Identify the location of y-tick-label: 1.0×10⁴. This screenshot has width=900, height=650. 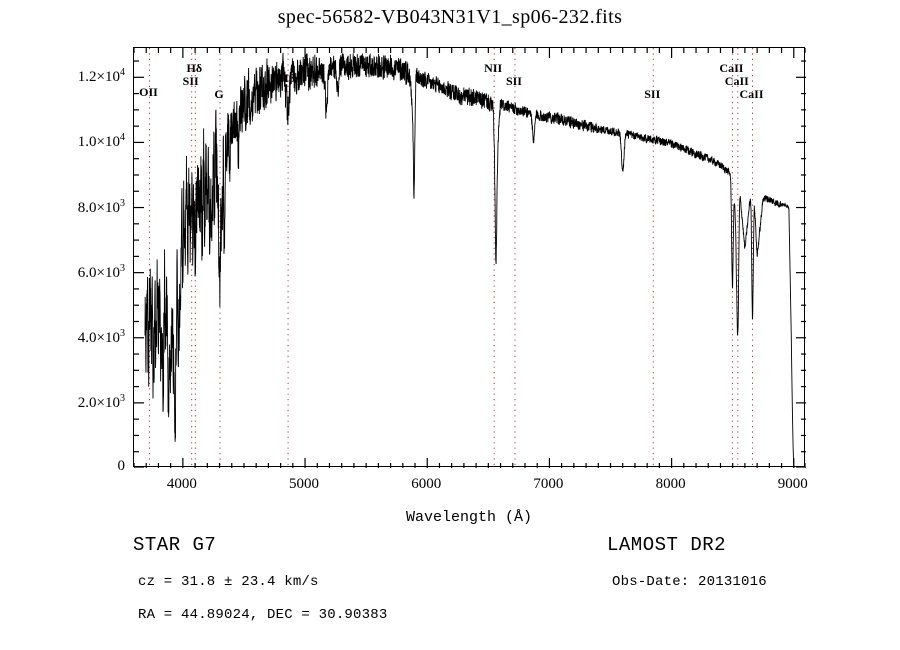
(101, 141).